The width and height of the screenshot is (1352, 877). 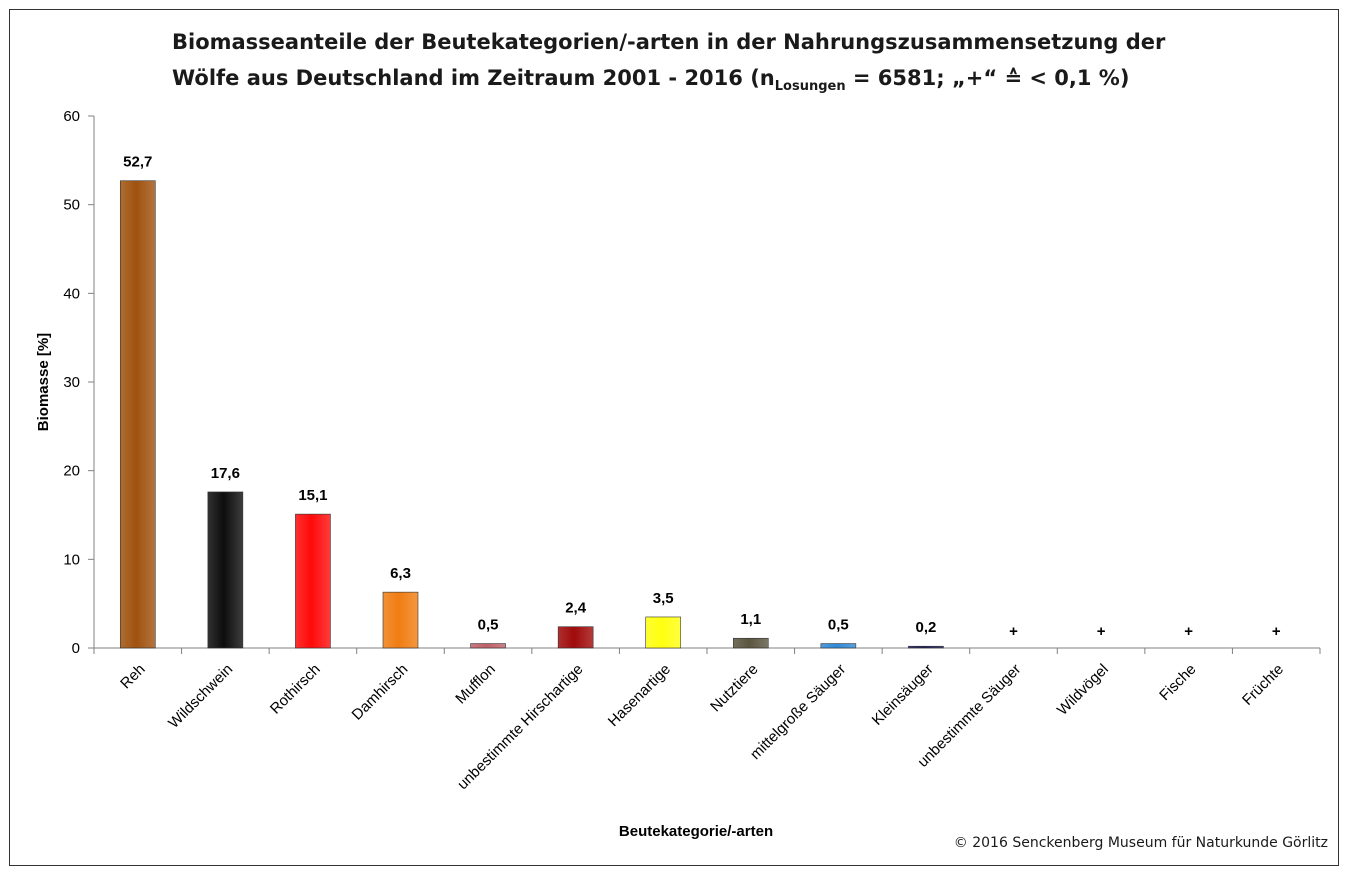 What do you see at coordinates (810, 86) in the screenshot?
I see `chart-title-subscript: Losungen` at bounding box center [810, 86].